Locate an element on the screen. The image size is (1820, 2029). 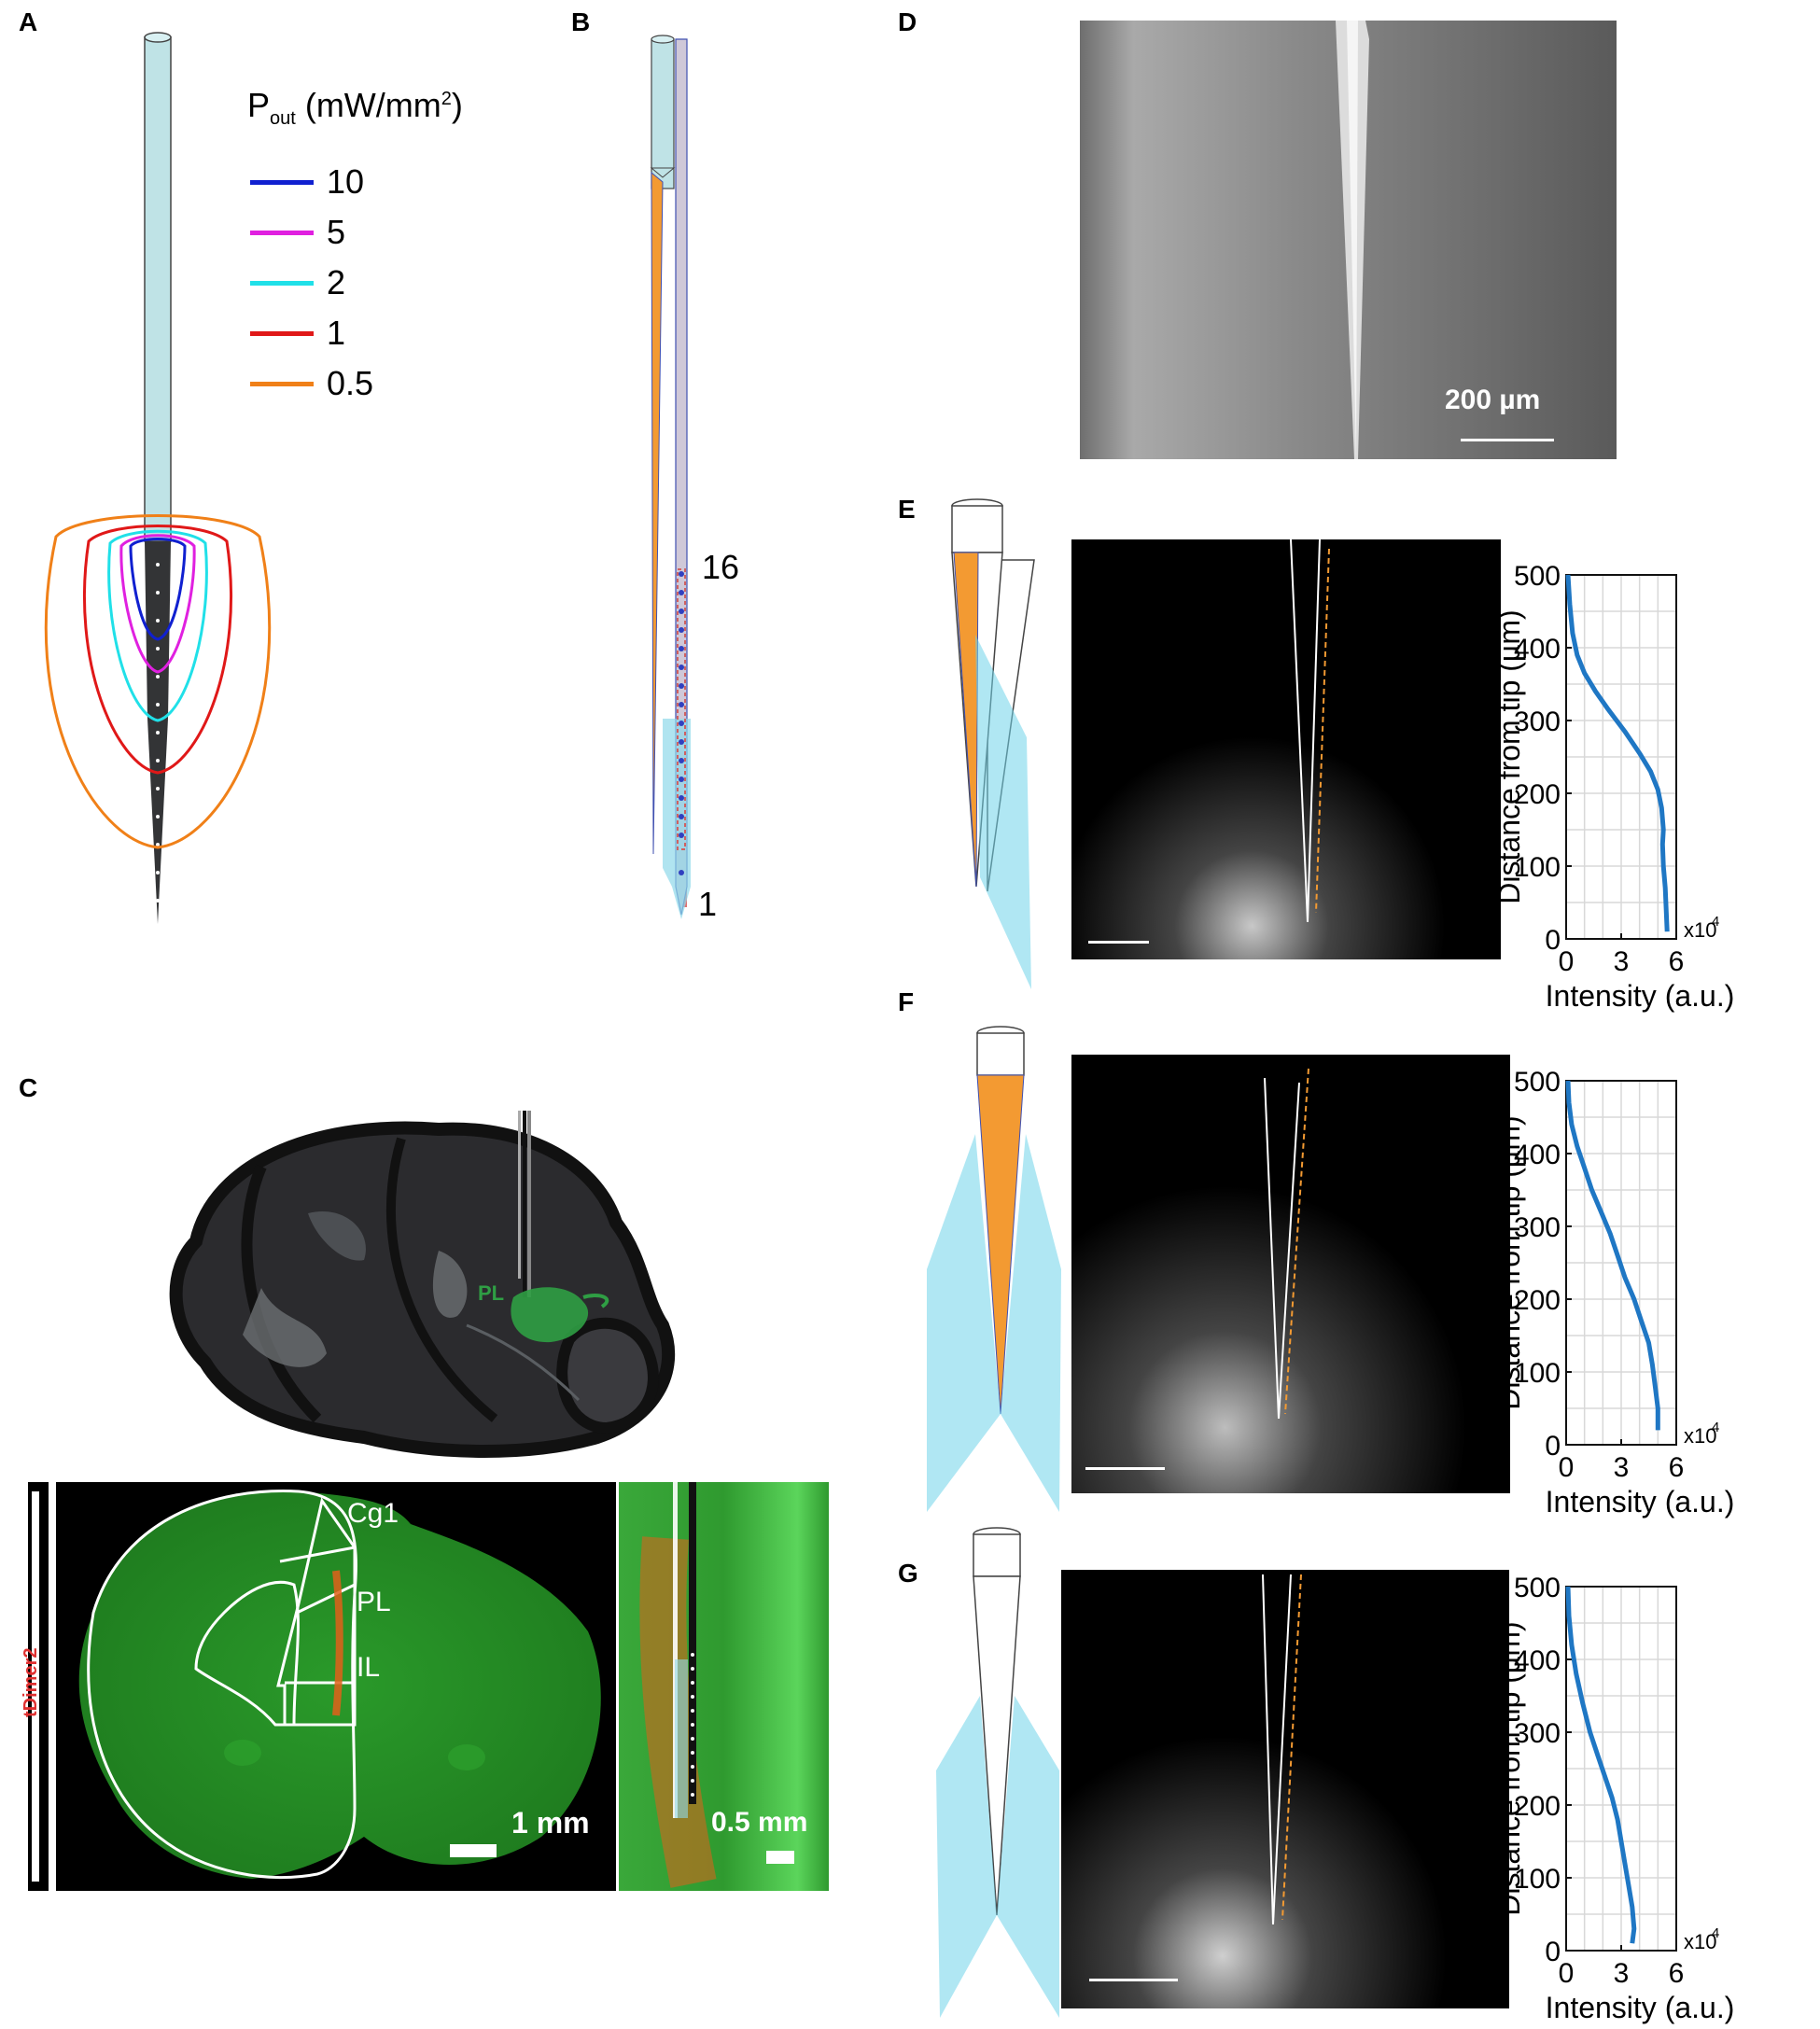
legend-label: 10 is located at coordinates (346, 182).